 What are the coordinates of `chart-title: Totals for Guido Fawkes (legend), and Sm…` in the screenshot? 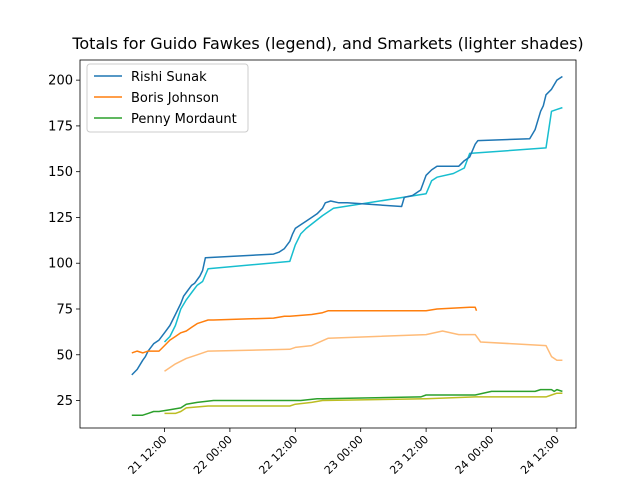 It's located at (327, 43).